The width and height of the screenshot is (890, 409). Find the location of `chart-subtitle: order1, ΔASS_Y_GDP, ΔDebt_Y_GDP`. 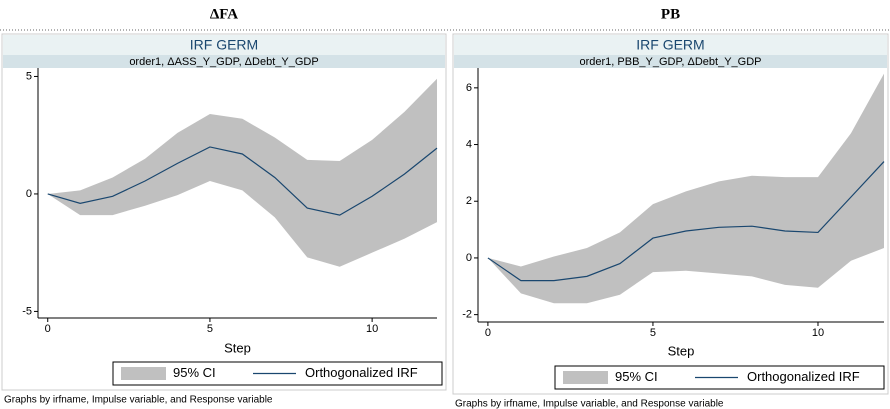

chart-subtitle: order1, ΔASS_Y_GDP, ΔDebt_Y_GDP is located at coordinates (223, 62).